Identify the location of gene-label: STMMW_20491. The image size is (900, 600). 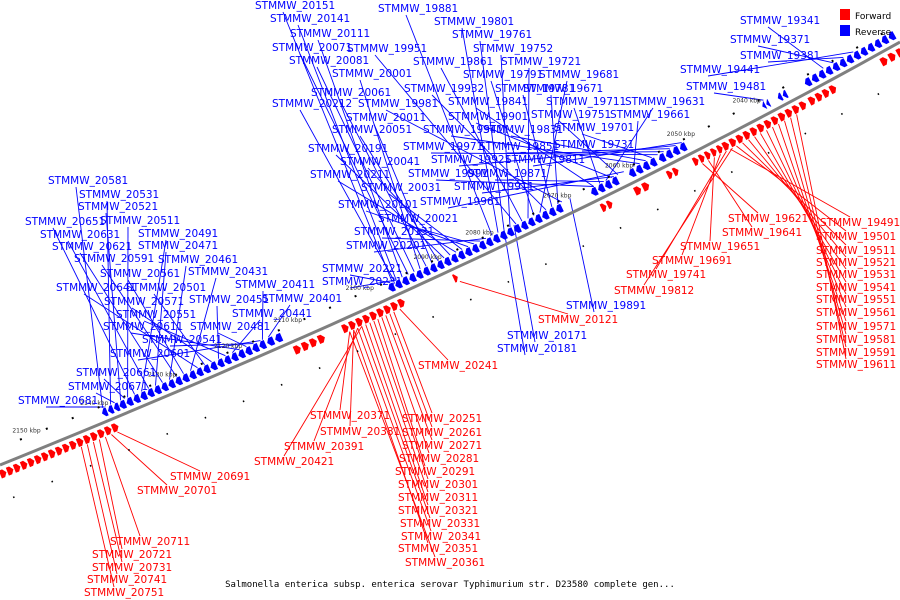
(178, 234).